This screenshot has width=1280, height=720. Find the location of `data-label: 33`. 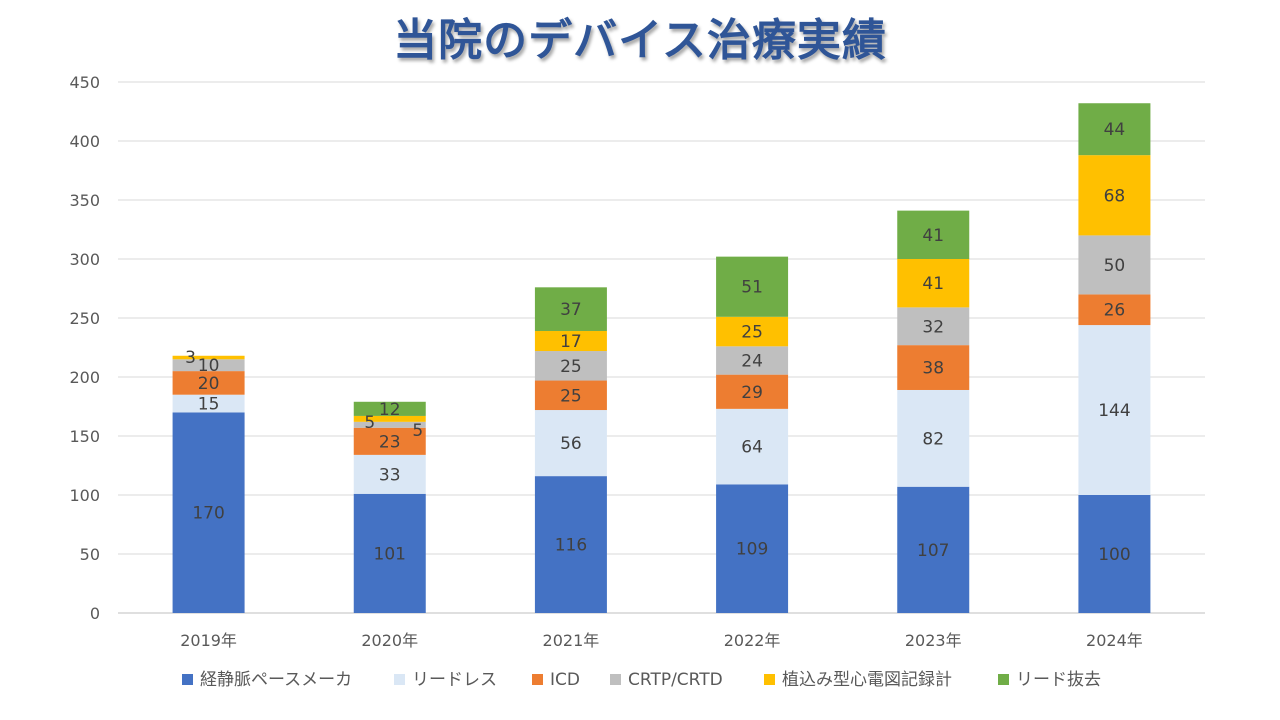

data-label: 33 is located at coordinates (390, 475).